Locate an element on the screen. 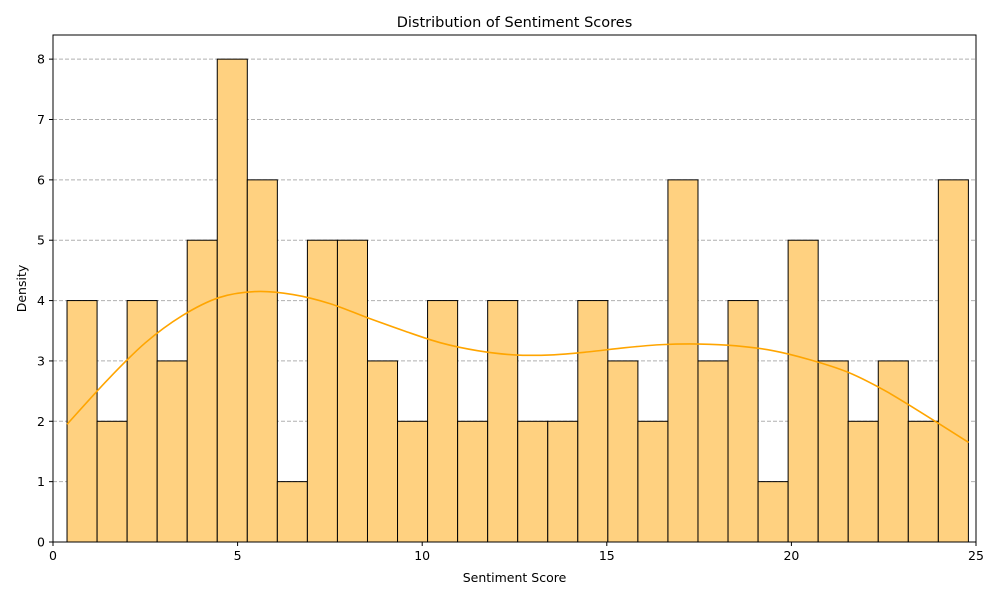  x-tick-label-25: 25 is located at coordinates (976, 555).